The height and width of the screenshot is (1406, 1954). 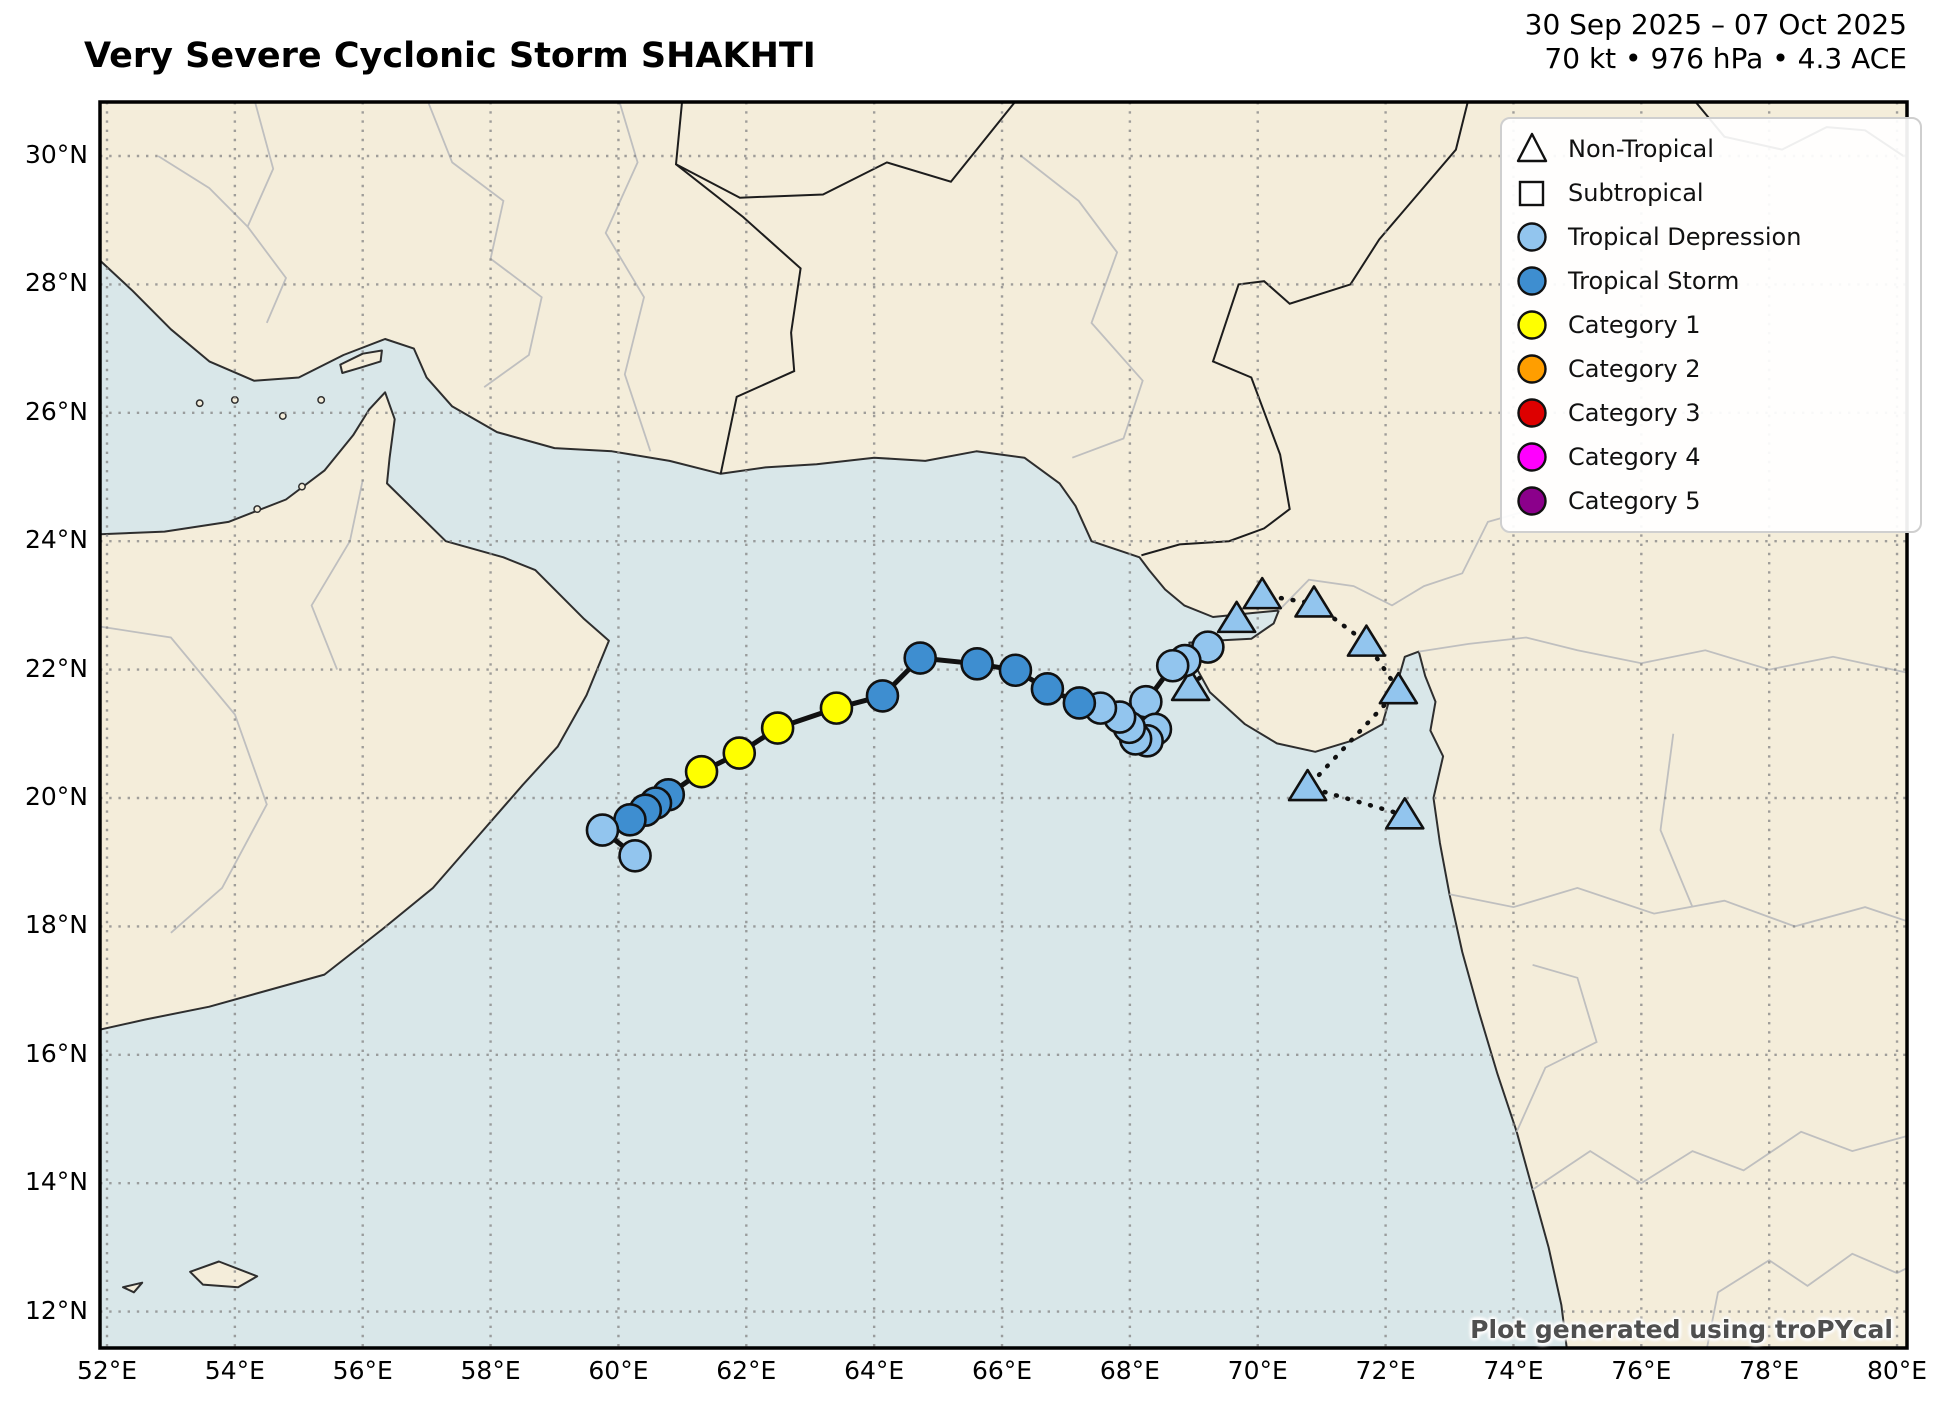 What do you see at coordinates (1634, 369) in the screenshot?
I see `legend-label: Category 2` at bounding box center [1634, 369].